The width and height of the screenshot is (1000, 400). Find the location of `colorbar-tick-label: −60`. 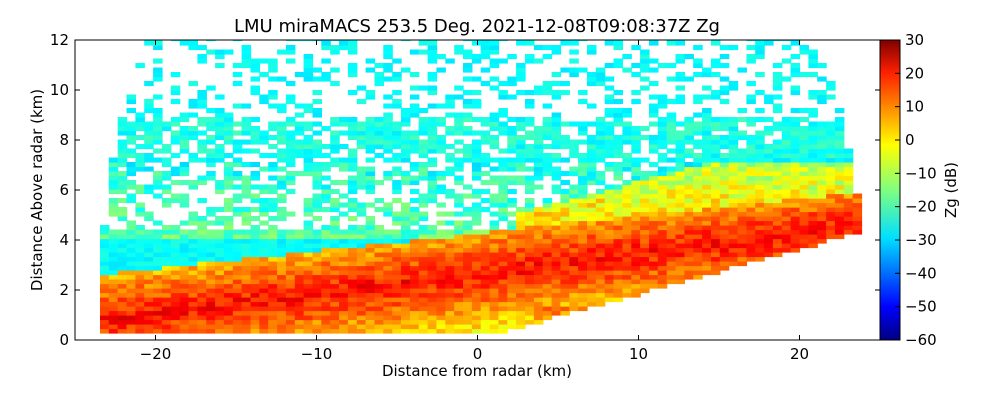

colorbar-tick-label: −60 is located at coordinates (921, 340).